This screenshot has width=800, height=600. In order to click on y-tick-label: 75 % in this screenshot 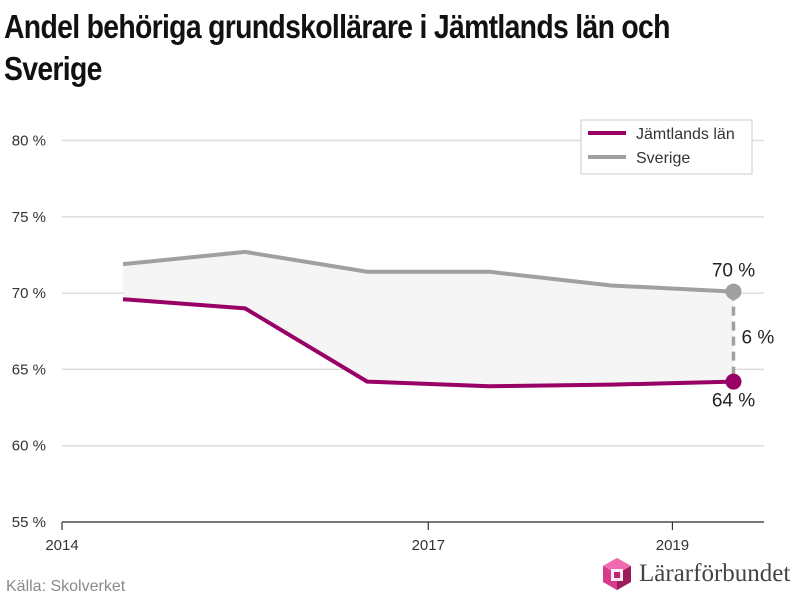, I will do `click(29, 217)`.